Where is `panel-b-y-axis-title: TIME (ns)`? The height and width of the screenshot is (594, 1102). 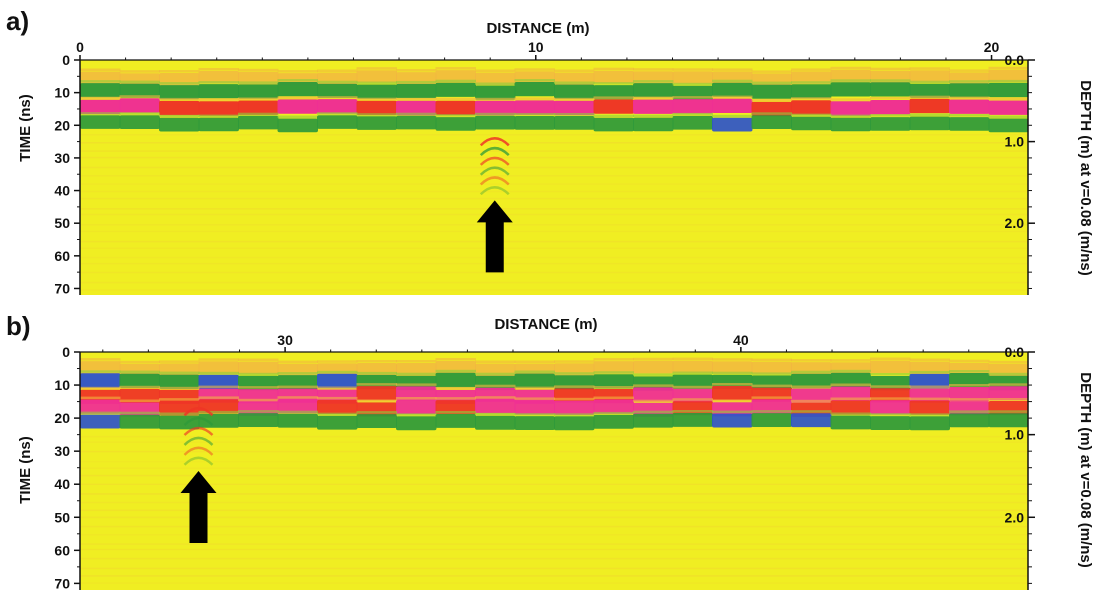
panel-b-y-axis-title: TIME (ns) is located at coordinates (25, 470).